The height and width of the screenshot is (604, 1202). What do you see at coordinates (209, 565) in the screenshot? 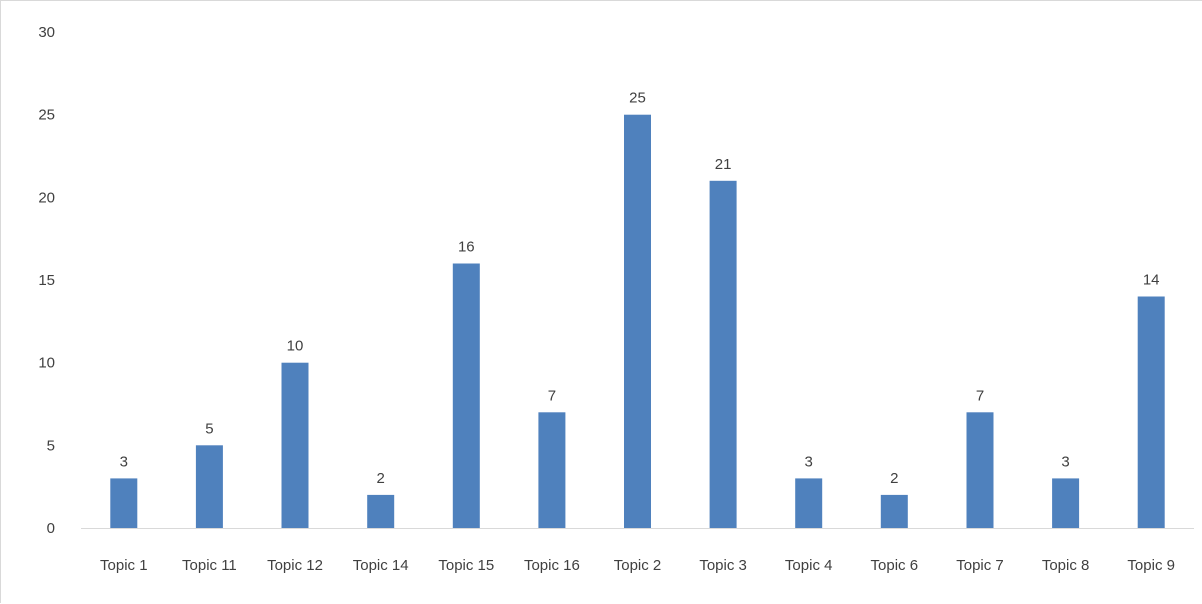
I see `x-tick-label: Topic 11` at bounding box center [209, 565].